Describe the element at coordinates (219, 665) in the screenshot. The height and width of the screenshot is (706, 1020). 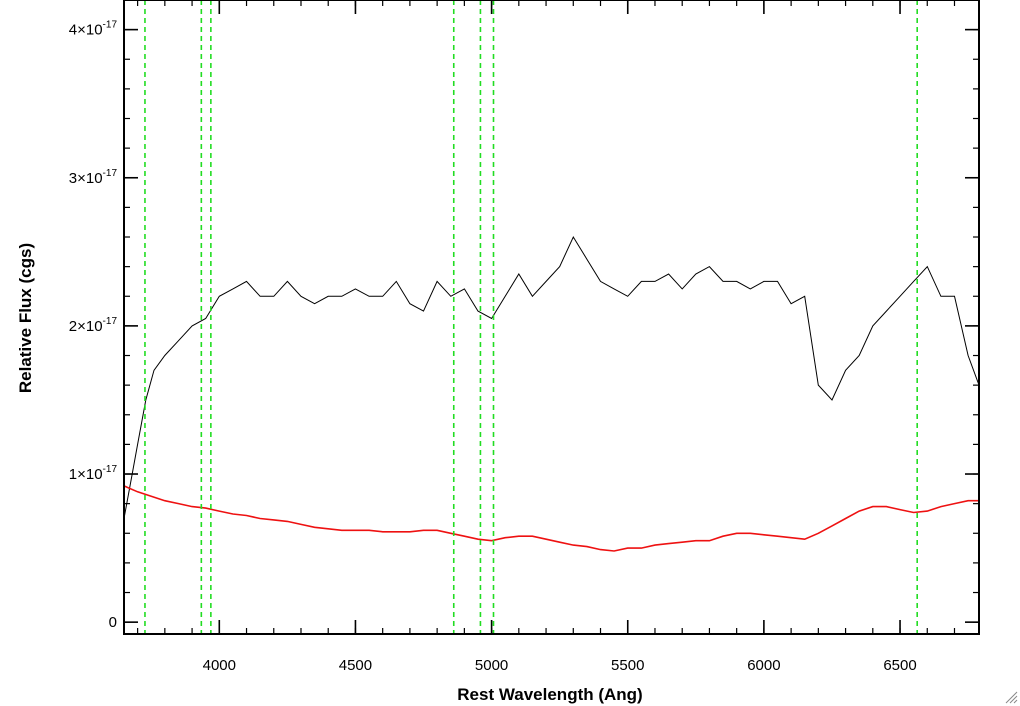
I see `x-tick-label: 4000` at that location.